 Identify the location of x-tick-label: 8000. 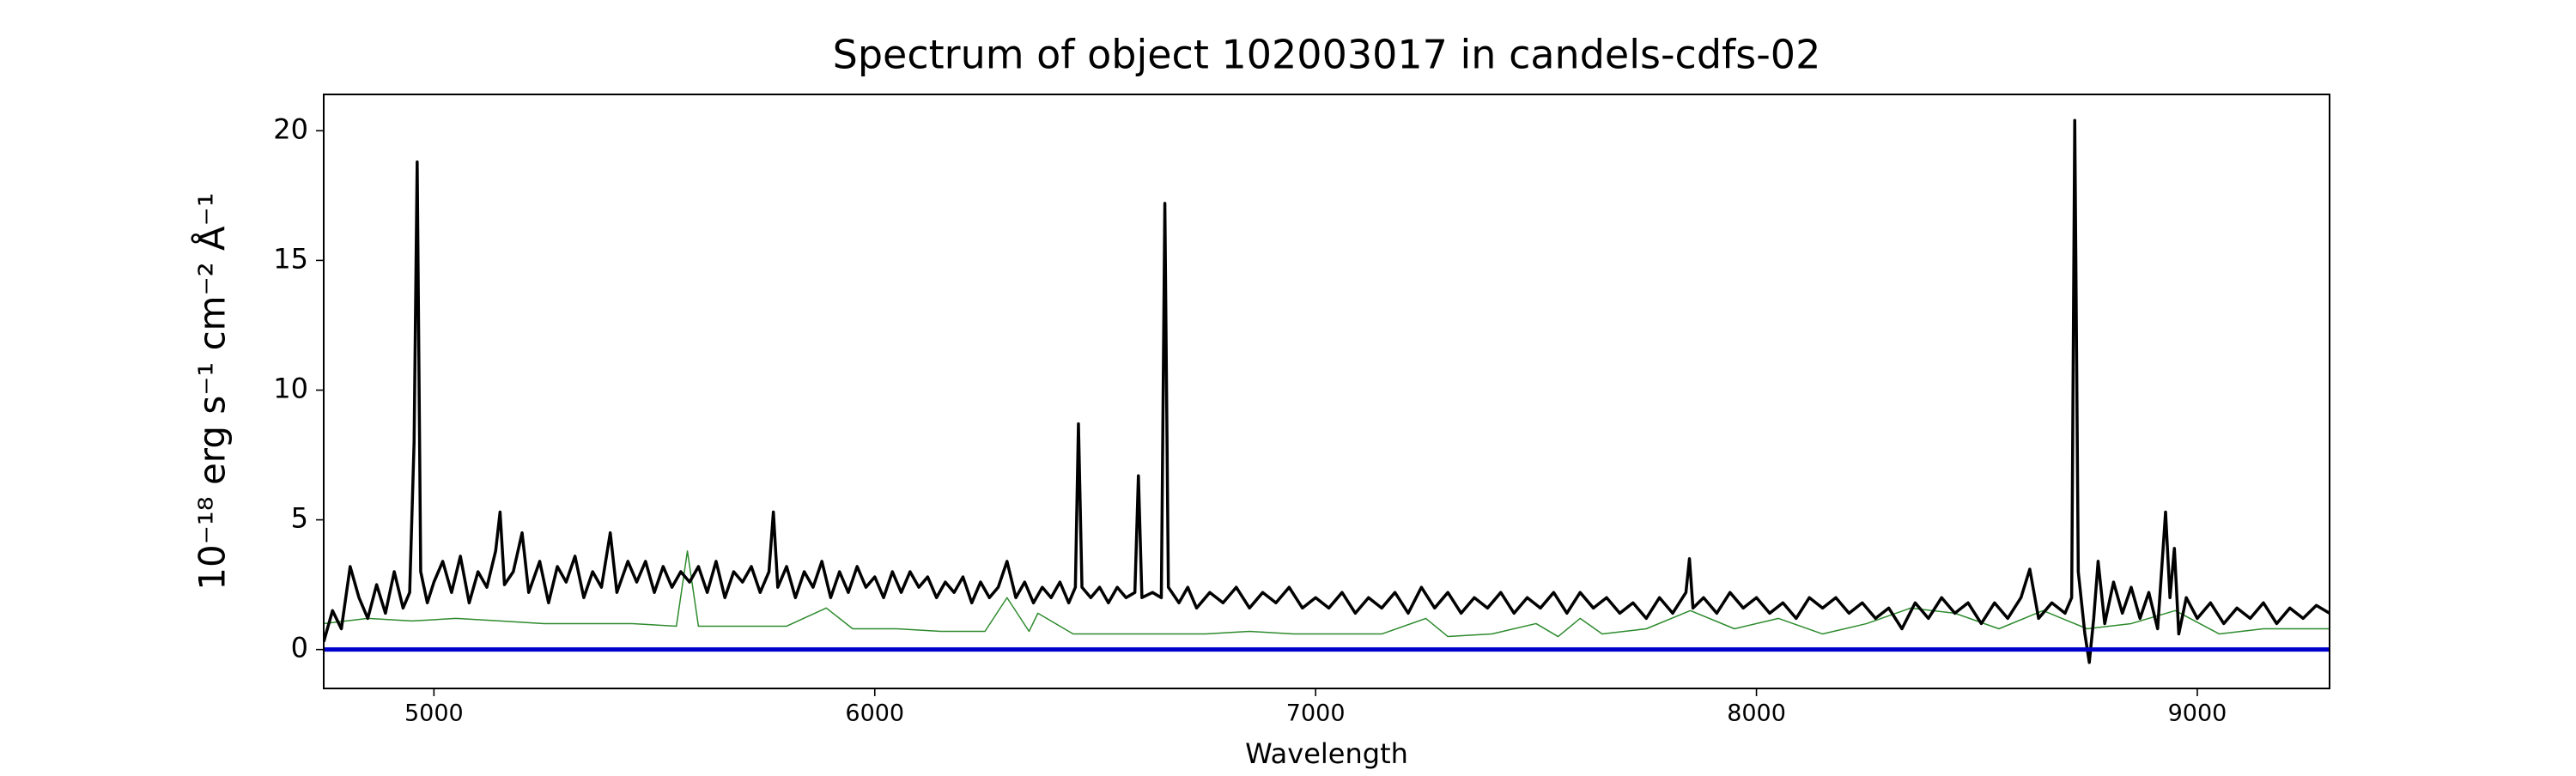
(1756, 713).